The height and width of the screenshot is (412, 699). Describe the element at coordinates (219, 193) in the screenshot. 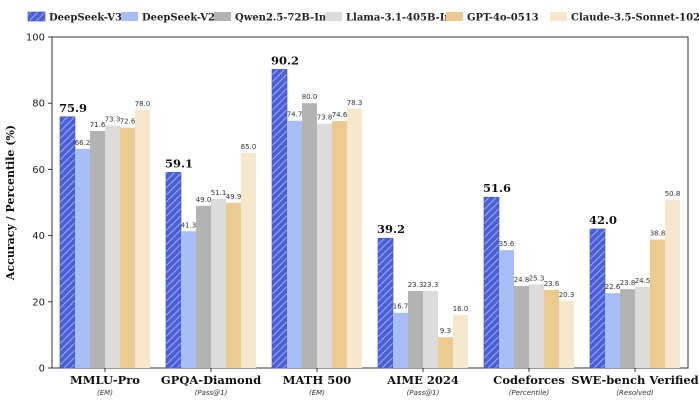

I see `bar-value-label: 51.1` at that location.